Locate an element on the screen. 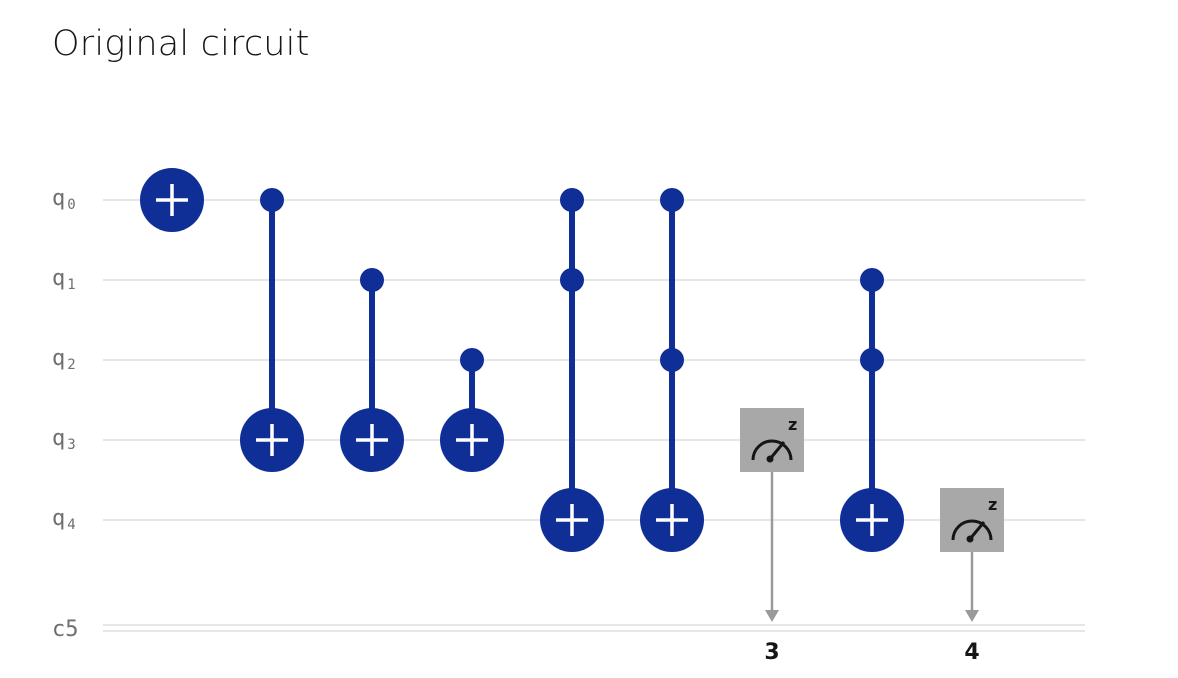  measure-gate: z4 is located at coordinates (972, 576).